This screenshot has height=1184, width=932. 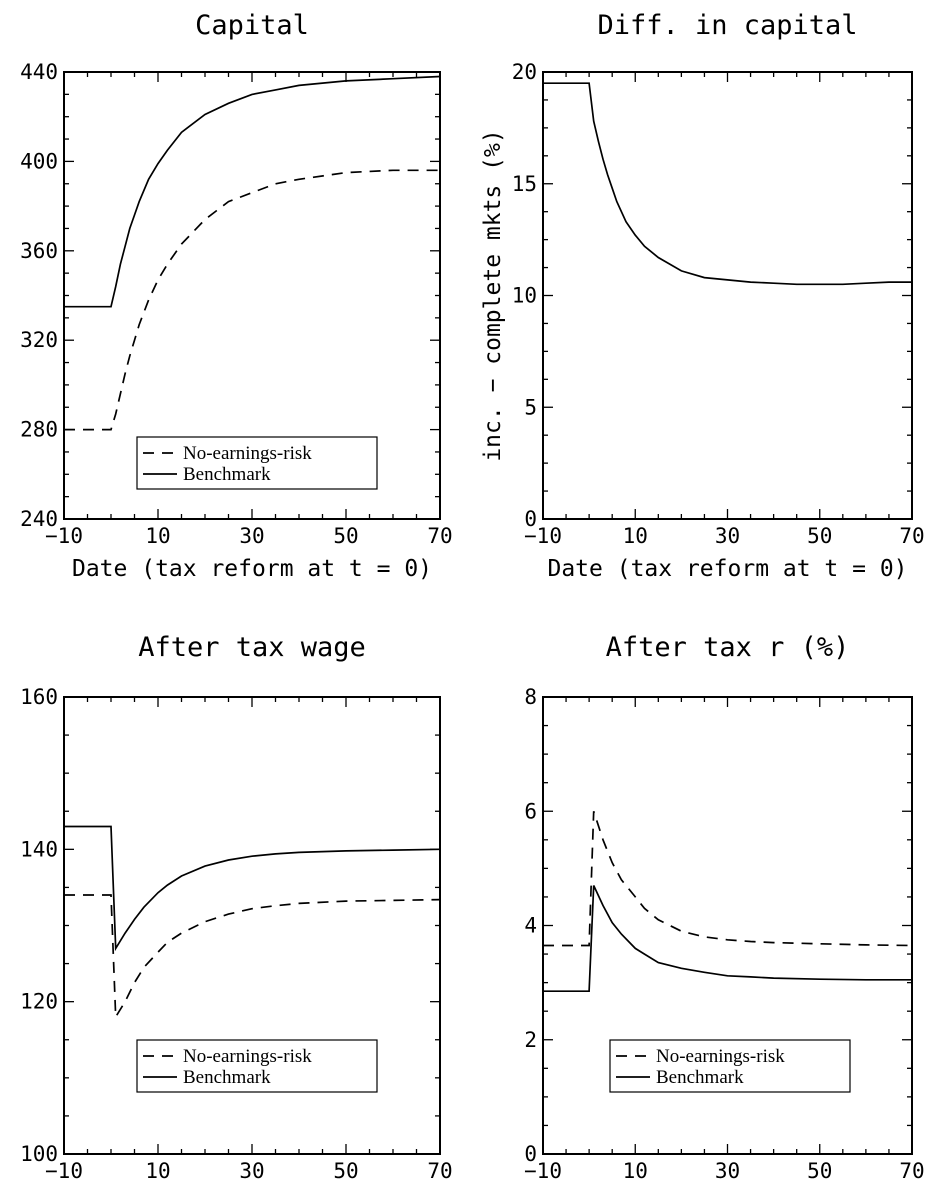 I want to click on y-axis-label: inc. − complete mkts (%), so click(x=493, y=295).